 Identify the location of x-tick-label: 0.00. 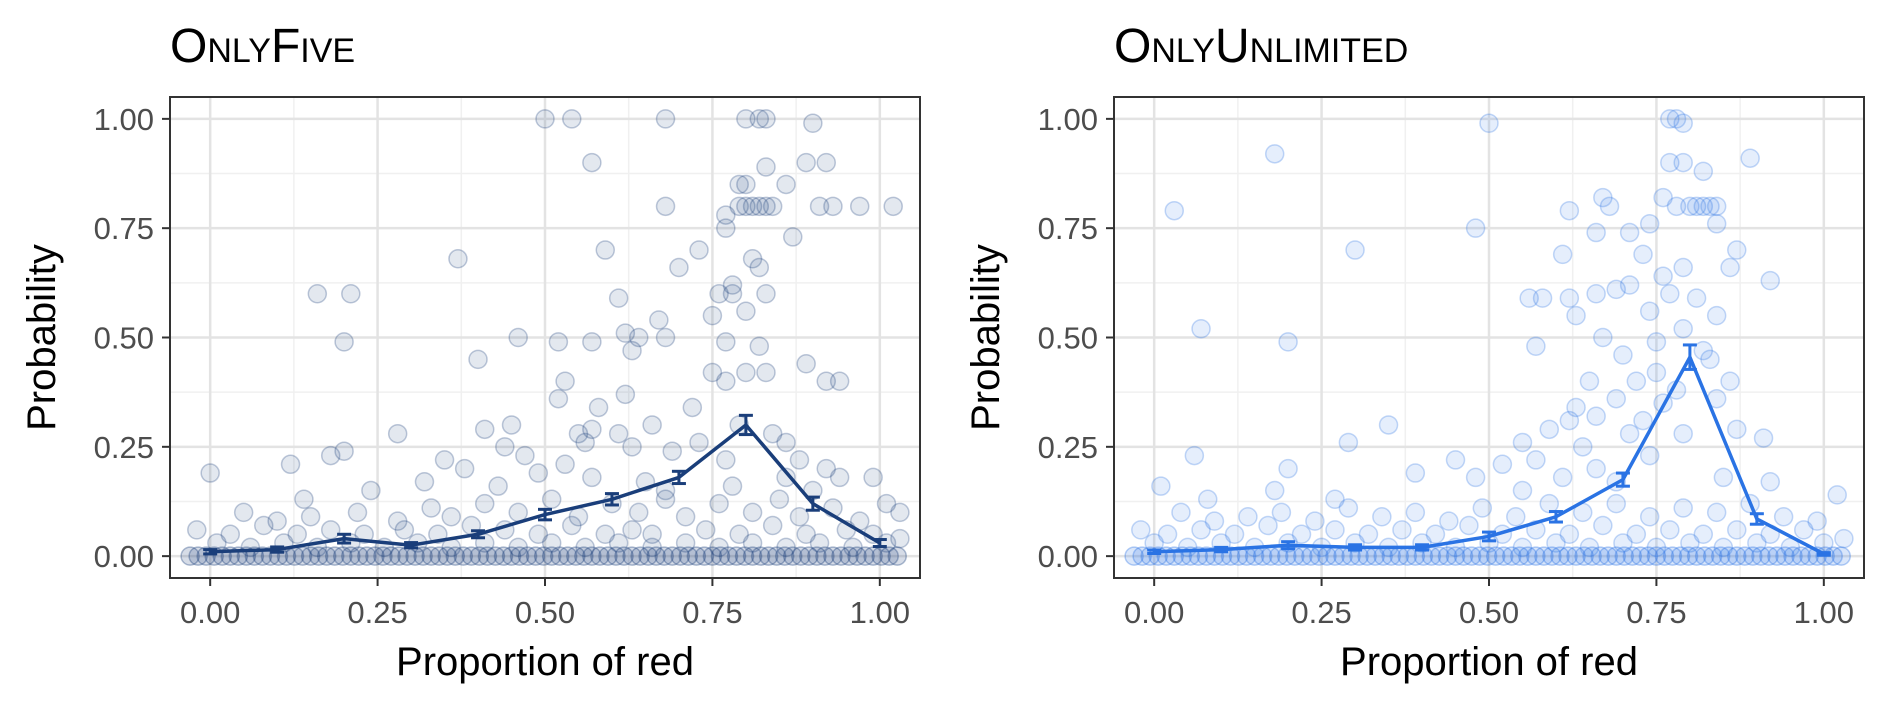
(210, 612).